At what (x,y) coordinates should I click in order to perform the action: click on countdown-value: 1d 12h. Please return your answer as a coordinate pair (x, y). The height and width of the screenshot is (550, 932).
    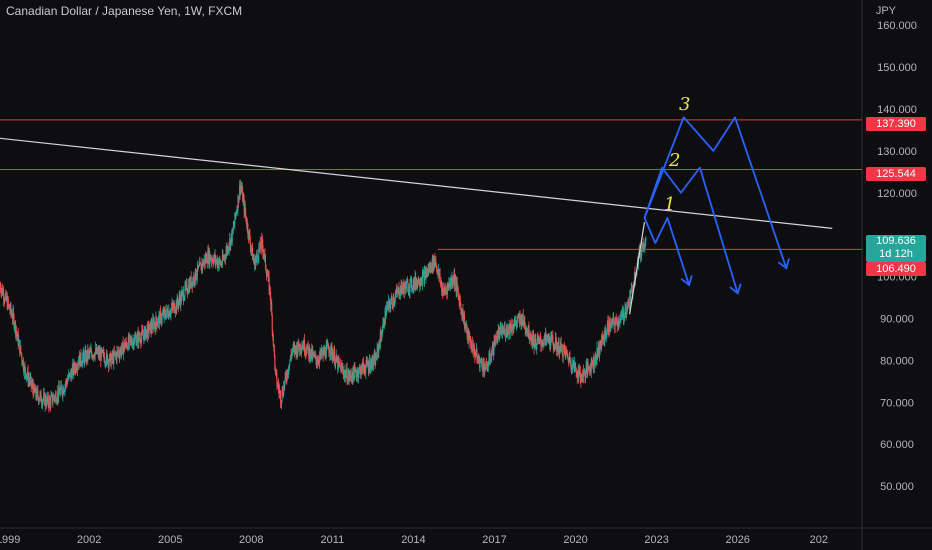
    Looking at the image, I should click on (896, 254).